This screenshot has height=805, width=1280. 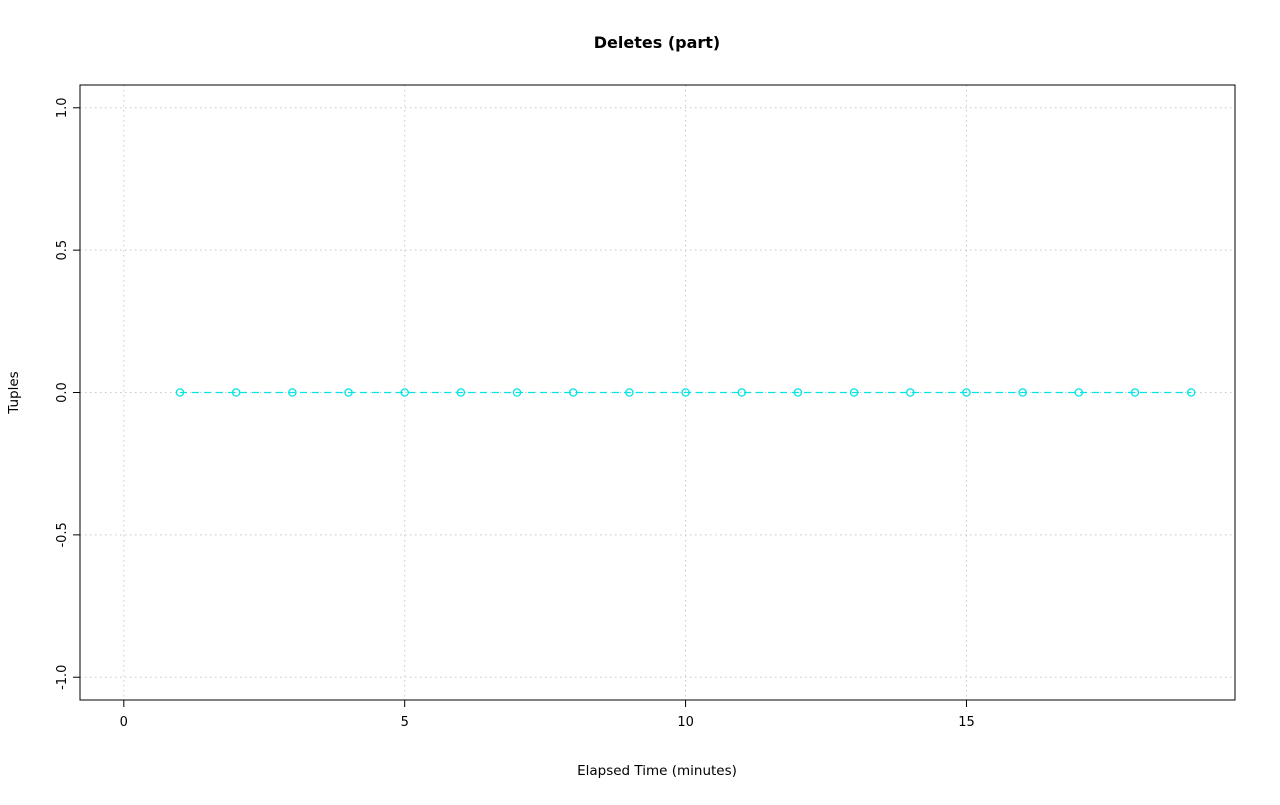 What do you see at coordinates (62, 107) in the screenshot?
I see `y-tick-label: 1.0` at bounding box center [62, 107].